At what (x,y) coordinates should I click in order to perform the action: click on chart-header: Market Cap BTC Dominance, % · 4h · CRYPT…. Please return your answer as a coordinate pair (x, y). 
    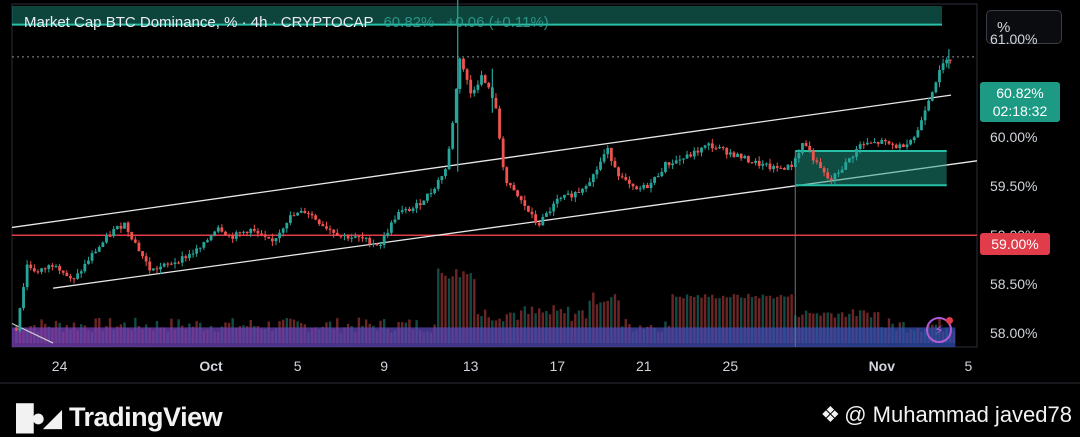
    Looking at the image, I should click on (286, 22).